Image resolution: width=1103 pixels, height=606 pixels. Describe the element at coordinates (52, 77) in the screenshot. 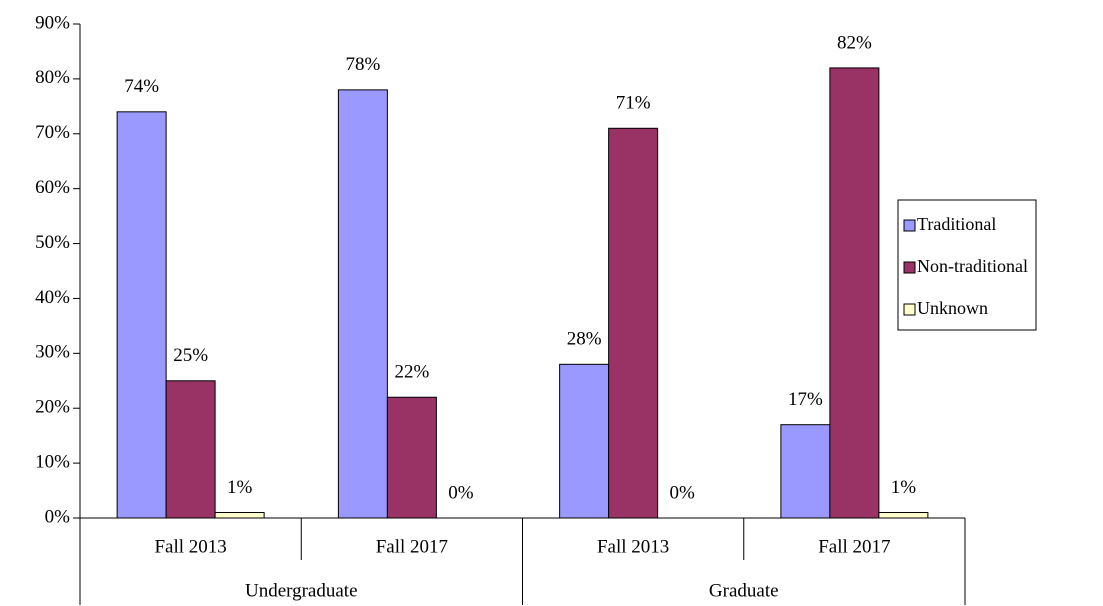

I see `y-tick-label: 80%` at that location.